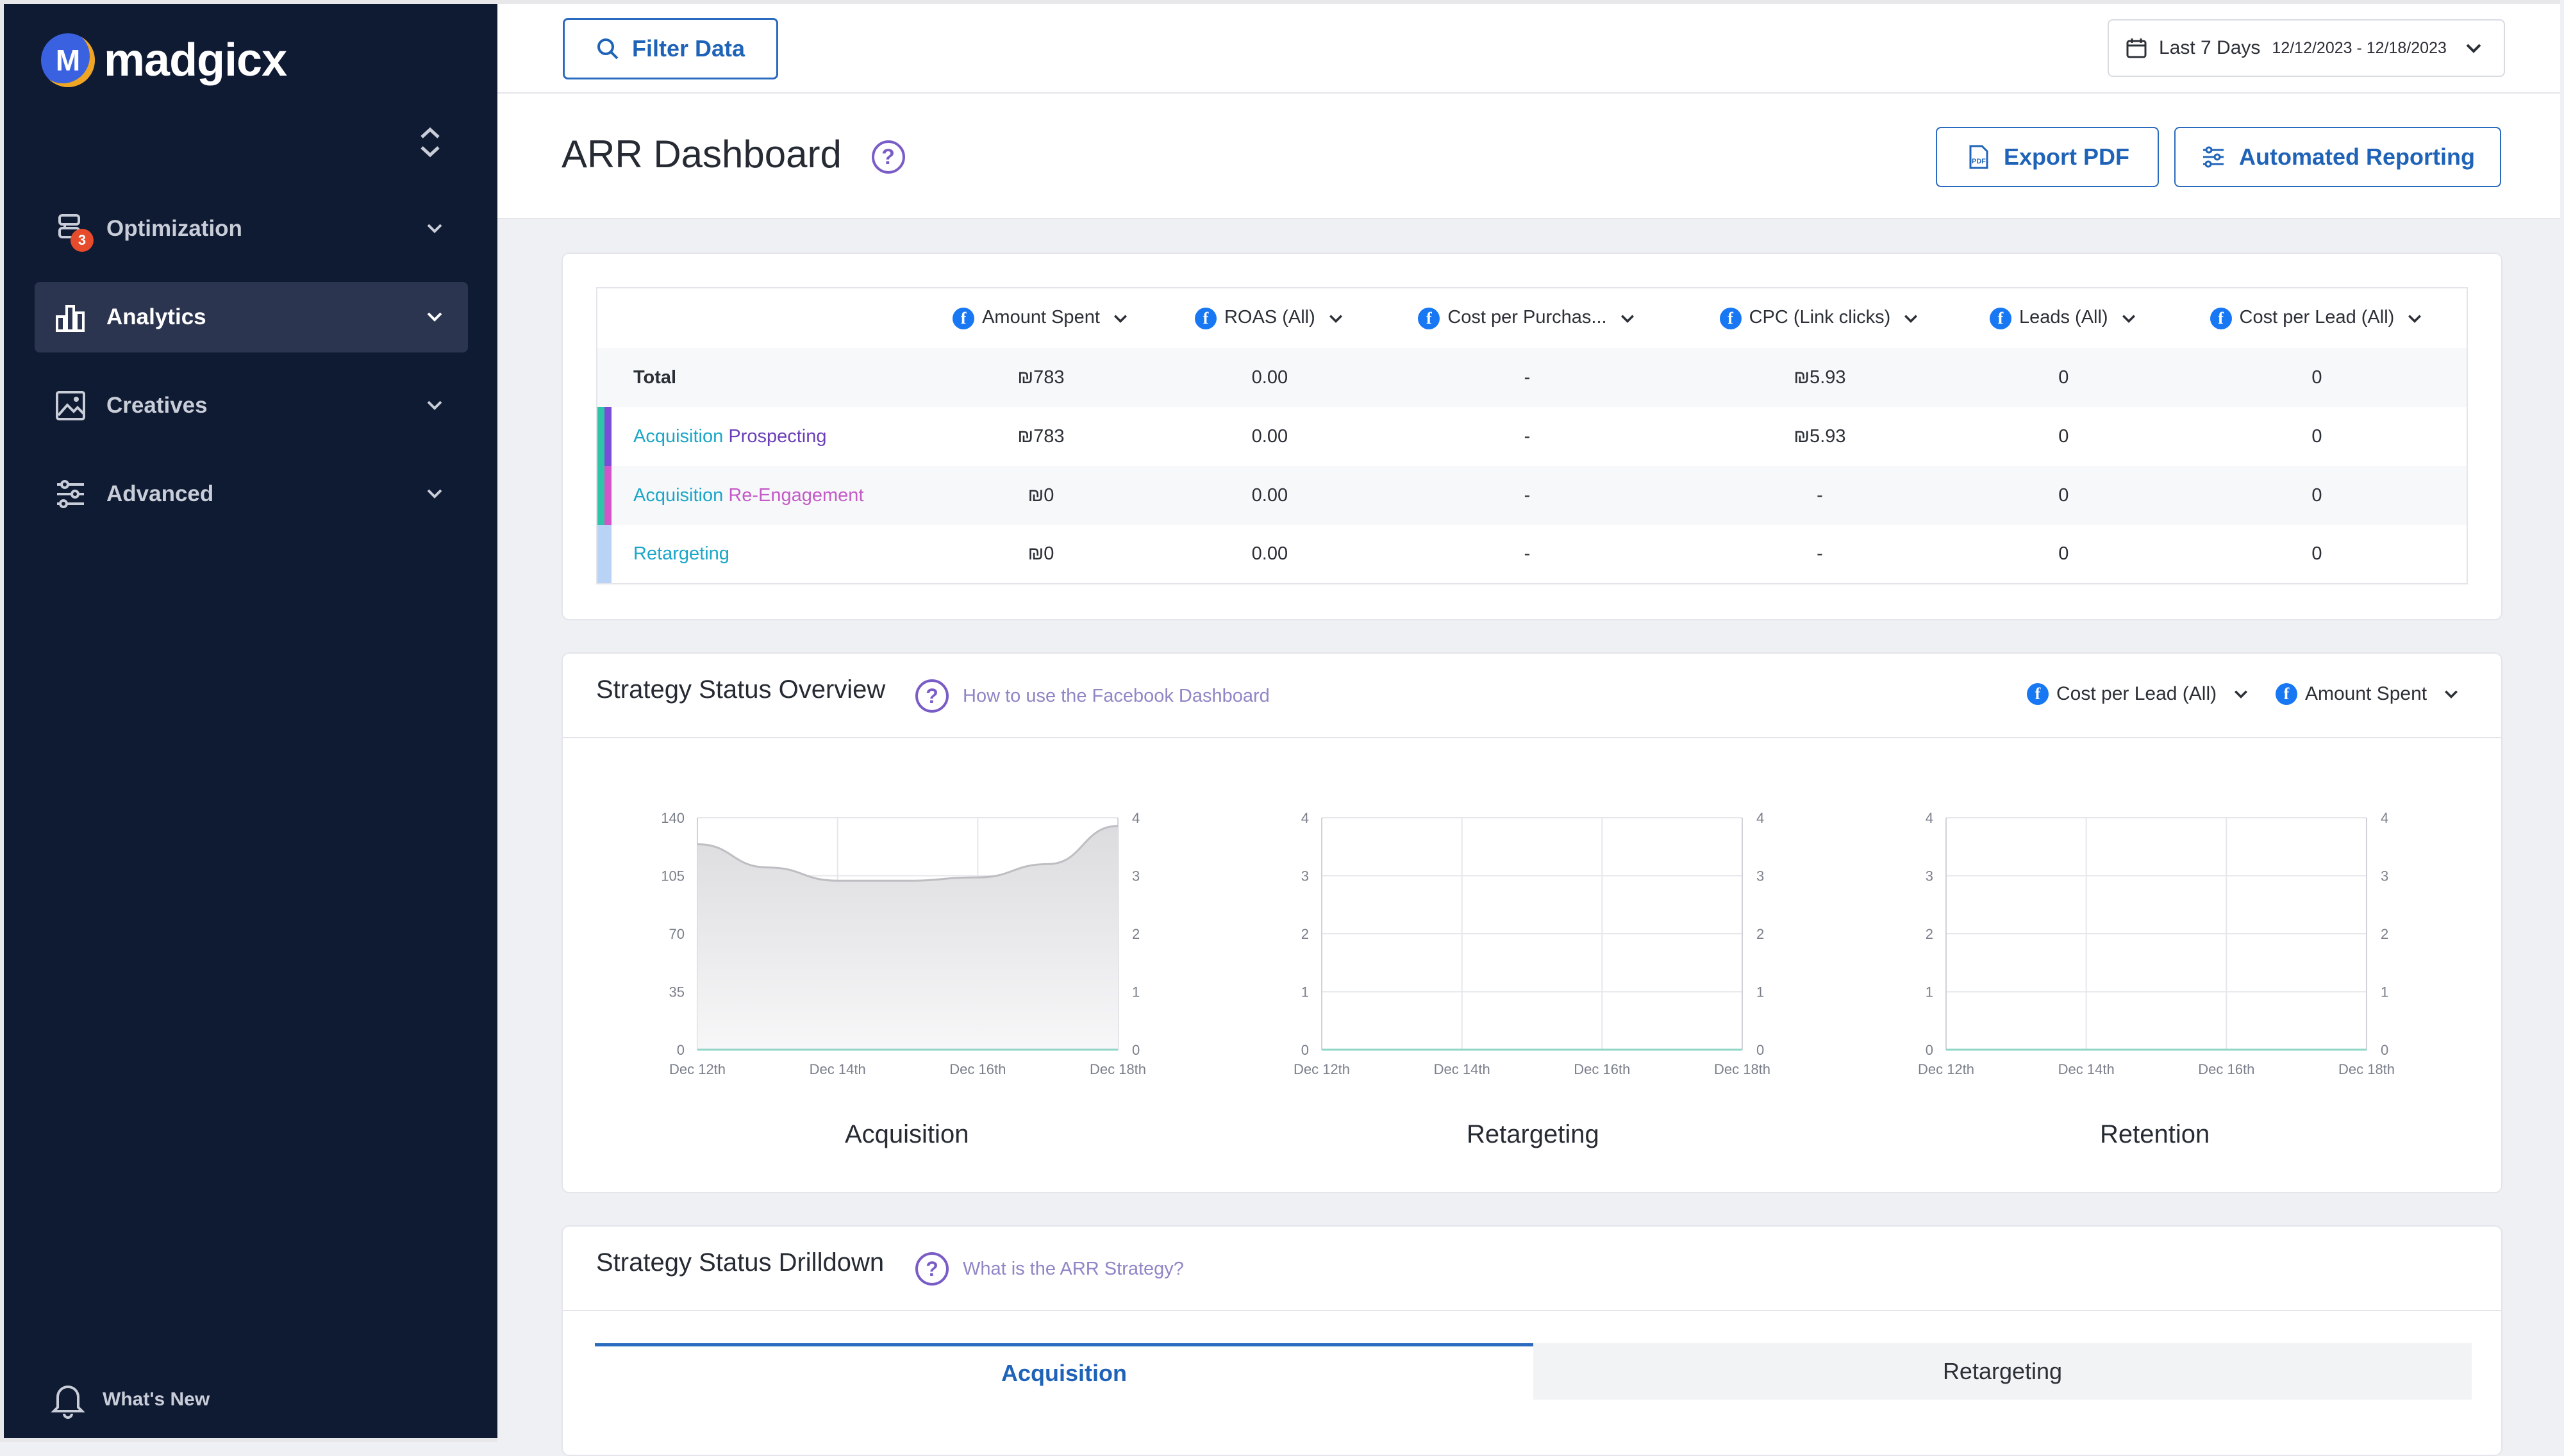  Describe the element at coordinates (70, 317) in the screenshot. I see `bar-chart-icon` at that location.